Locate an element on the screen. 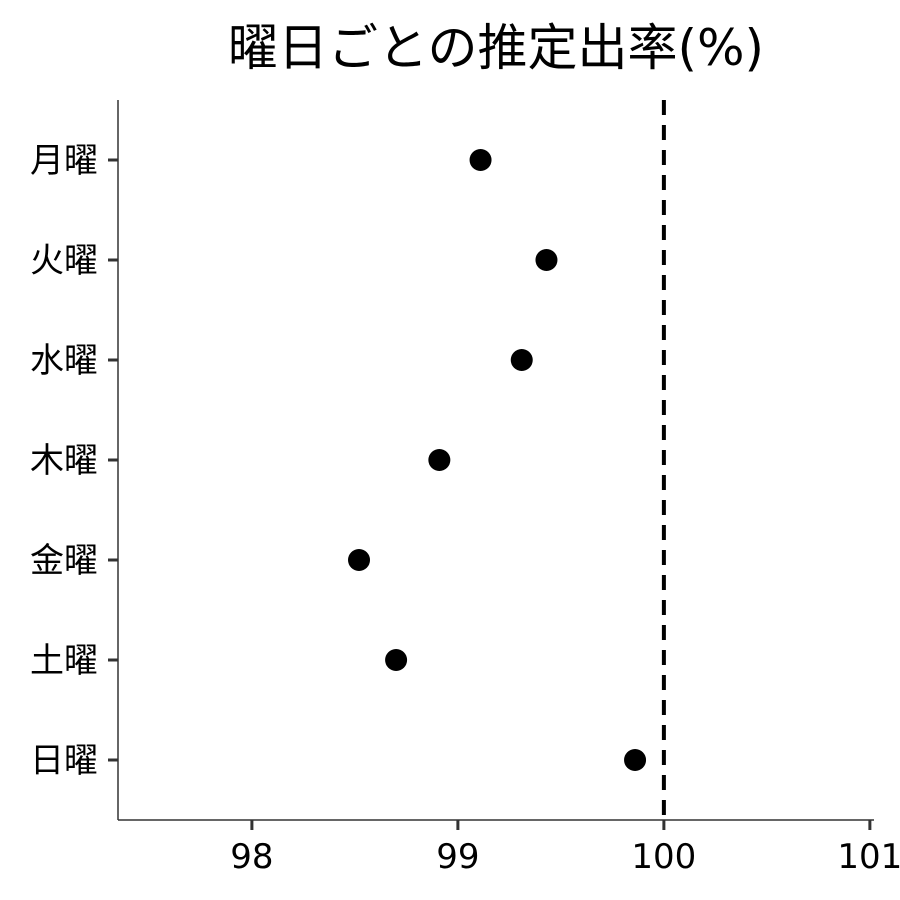 Image resolution: width=900 pixels, height=900 pixels. x-axis: 98 99 100 101 is located at coordinates (565, 848).